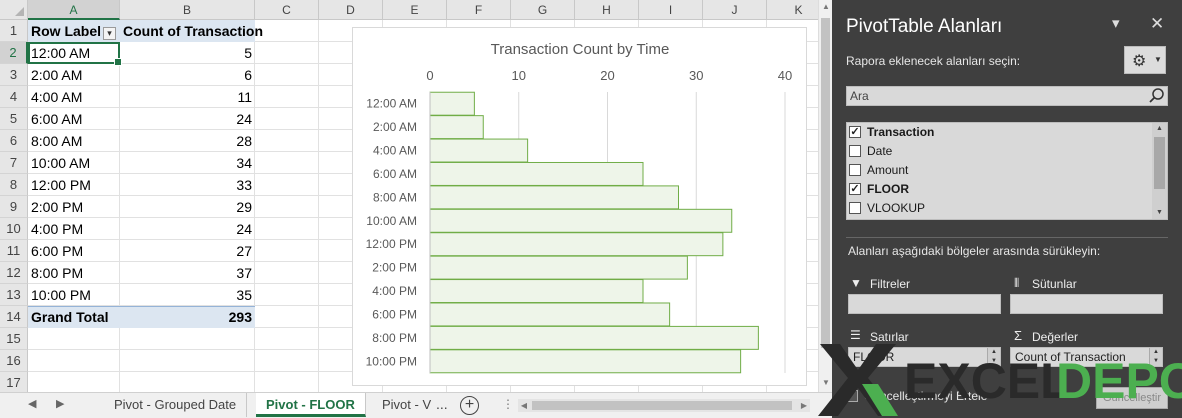  I want to click on pivot-row-label: 8:00 PM, so click(57, 273).